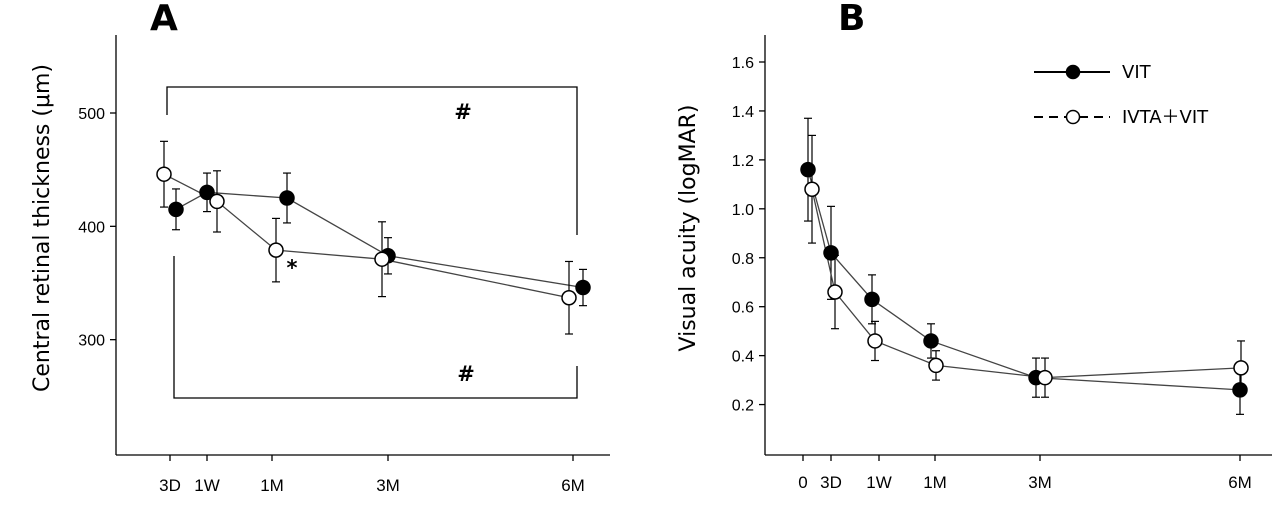 This screenshot has height=505, width=1280. What do you see at coordinates (91, 341) in the screenshot?
I see `panel-a-ytick-label: 300` at bounding box center [91, 341].